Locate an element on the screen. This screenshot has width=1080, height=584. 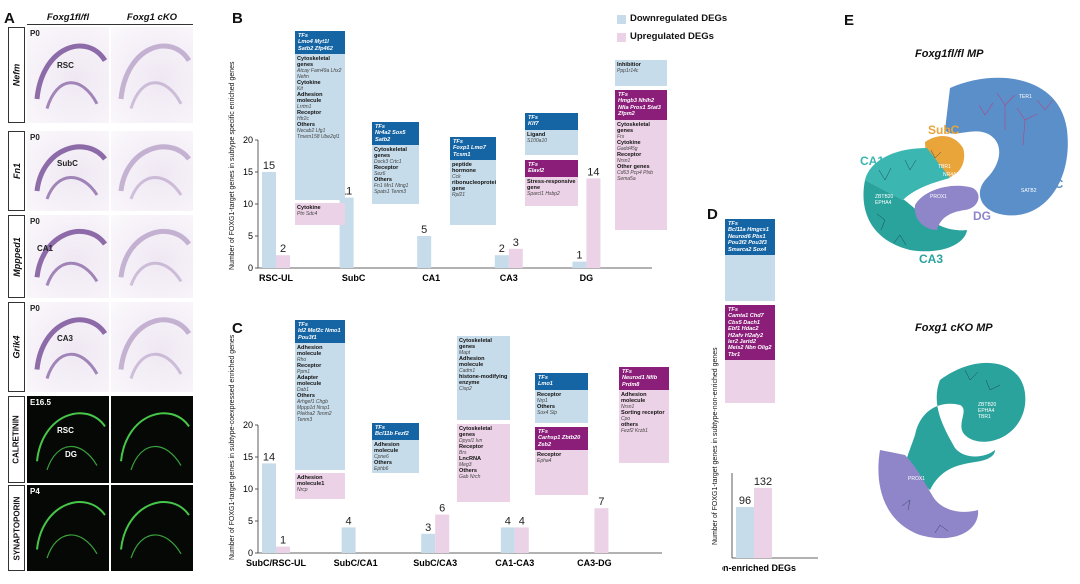
x-category-label: non-enriched DEGs is located at coordinates (759, 568).